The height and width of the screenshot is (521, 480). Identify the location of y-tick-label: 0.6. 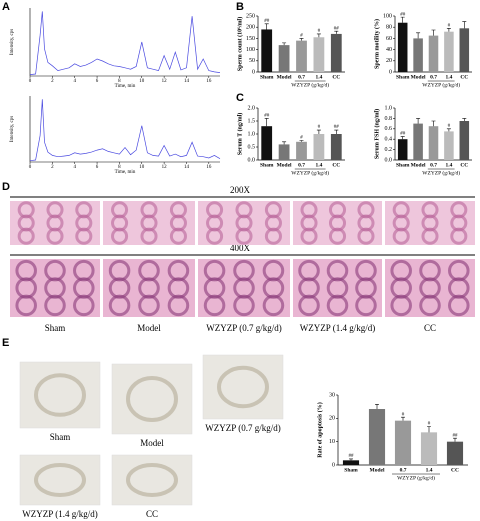
(389, 129).